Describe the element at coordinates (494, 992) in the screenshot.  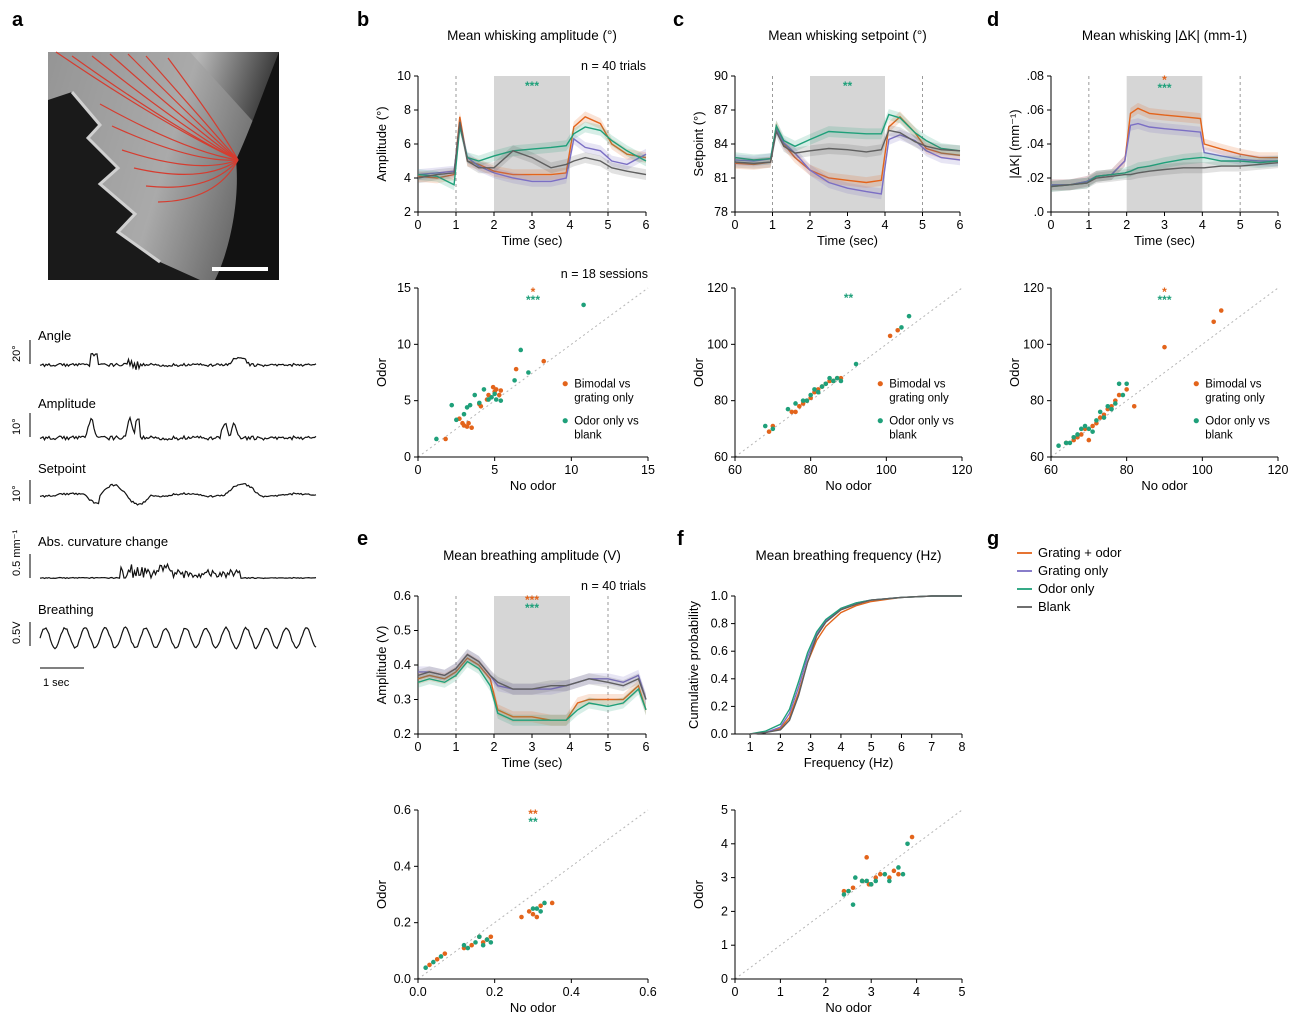
I see `x-tick-label: 0.2` at that location.